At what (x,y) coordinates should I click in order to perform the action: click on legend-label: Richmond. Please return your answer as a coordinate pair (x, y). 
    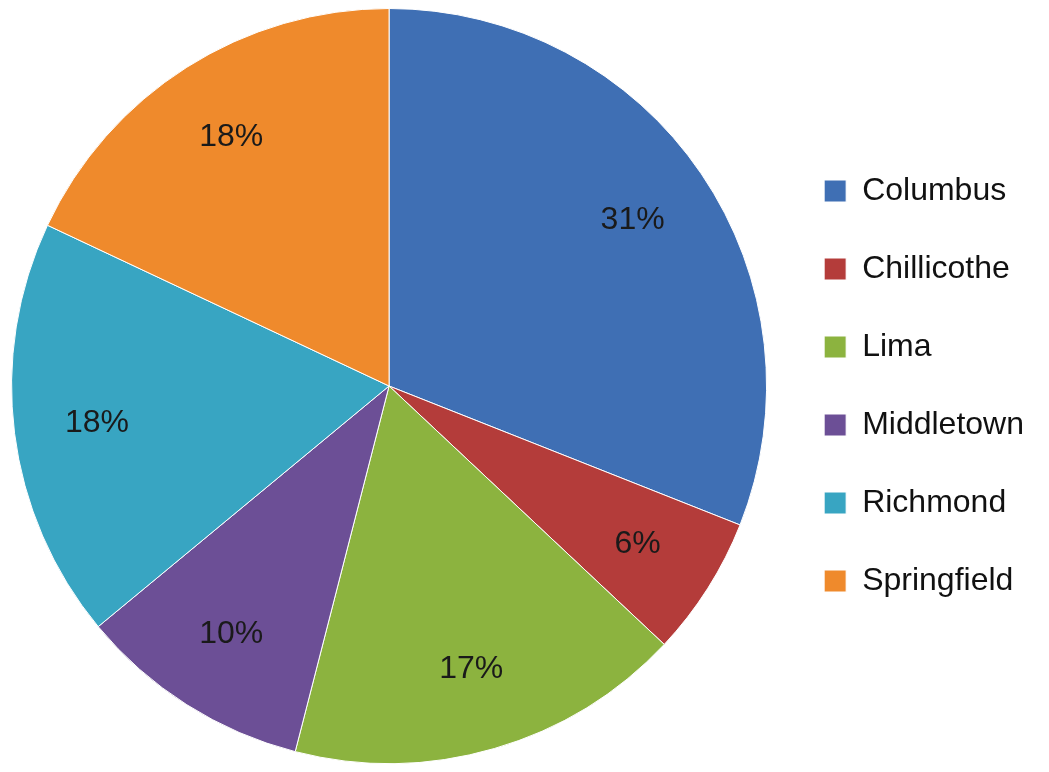
    Looking at the image, I should click on (934, 500).